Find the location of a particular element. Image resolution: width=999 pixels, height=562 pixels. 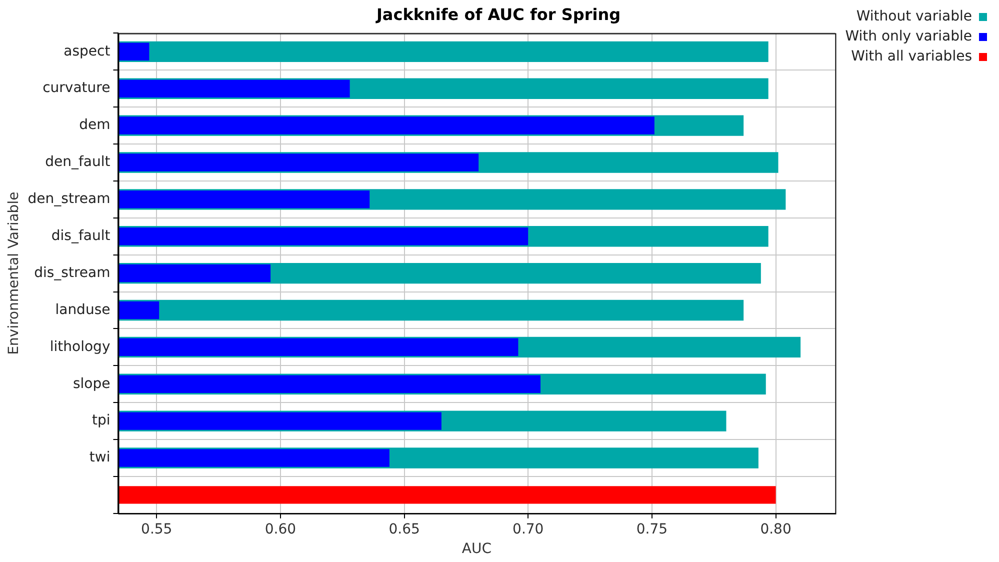

y-tick-label: landuse is located at coordinates (82, 310).